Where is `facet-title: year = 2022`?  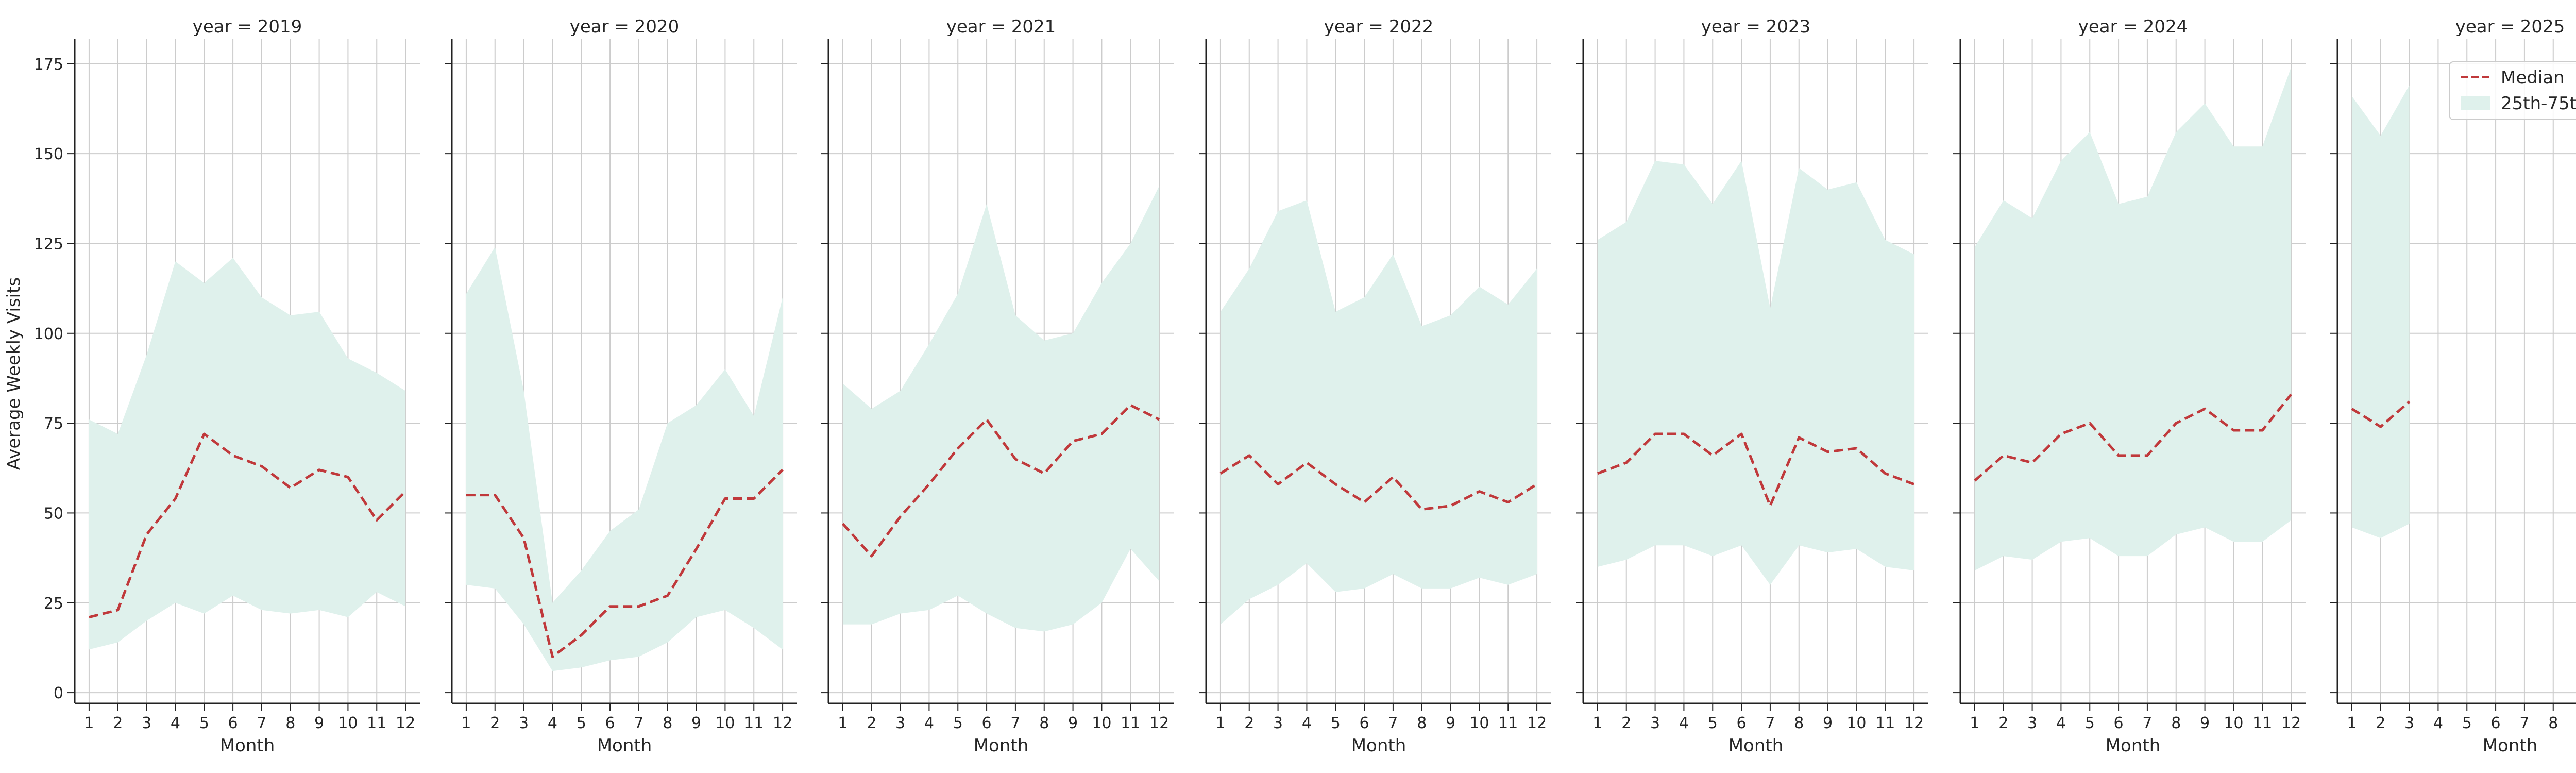
facet-title: year = 2022 is located at coordinates (1378, 26).